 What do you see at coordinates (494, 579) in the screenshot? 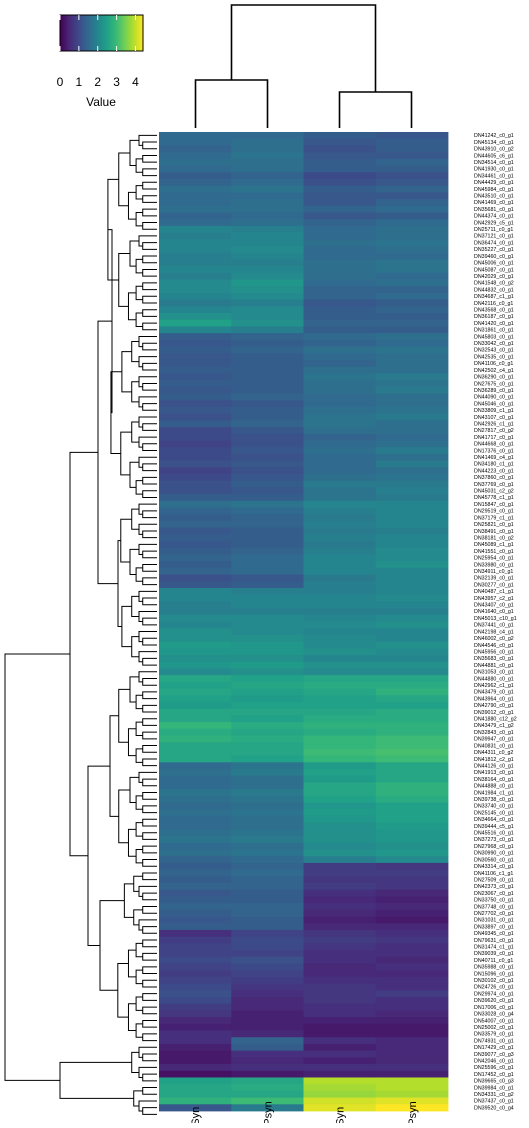
I see `row-label: DN32139_c0_g1` at bounding box center [494, 579].